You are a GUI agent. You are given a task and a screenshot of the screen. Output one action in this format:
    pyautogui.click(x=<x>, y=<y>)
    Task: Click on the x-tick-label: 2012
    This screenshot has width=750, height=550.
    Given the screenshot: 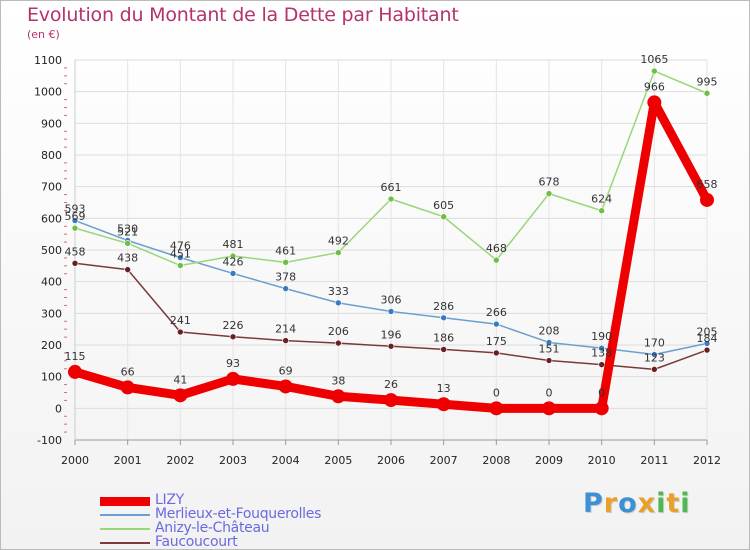 What is the action you would take?
    pyautogui.click(x=707, y=460)
    